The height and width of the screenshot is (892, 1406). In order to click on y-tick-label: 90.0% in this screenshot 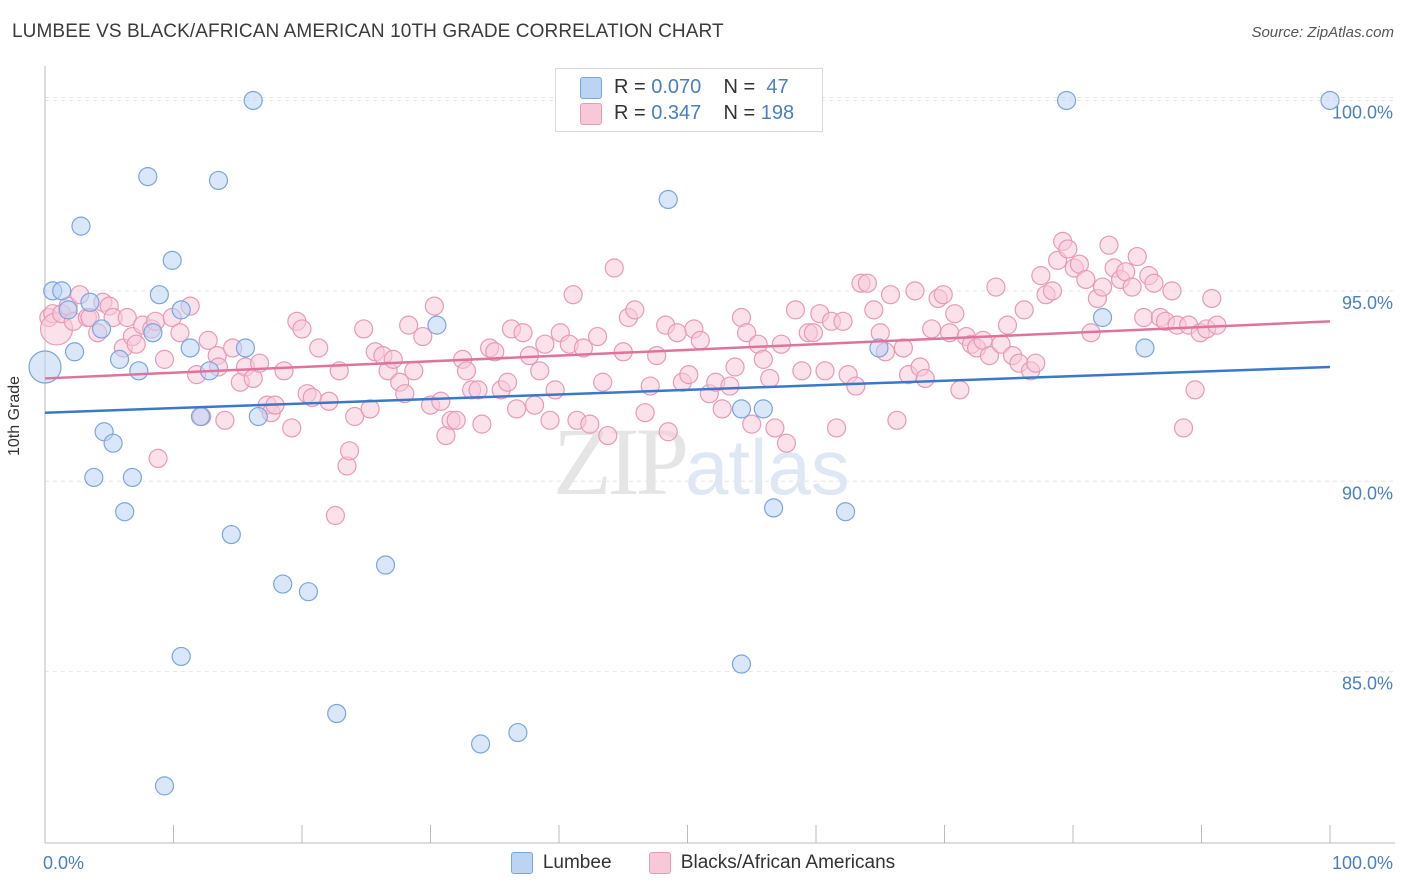, I will do `click(1367, 493)`.